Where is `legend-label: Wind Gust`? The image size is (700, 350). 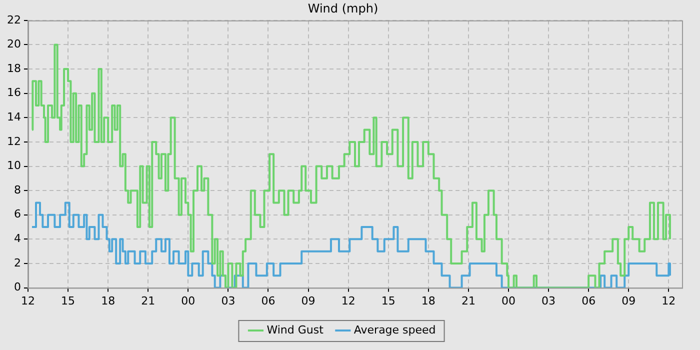 legend-label: Wind Gust is located at coordinates (295, 329).